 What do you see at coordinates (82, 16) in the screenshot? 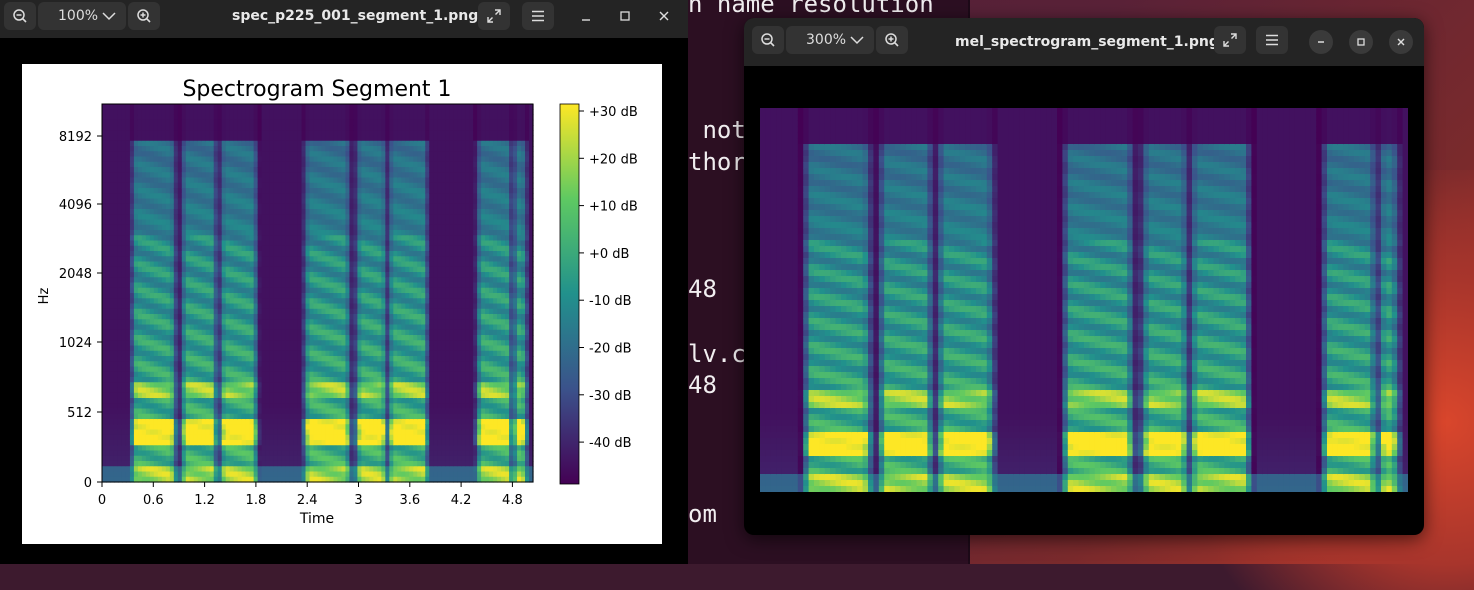
I see `zoom-level-dropdown: 100%` at bounding box center [82, 16].